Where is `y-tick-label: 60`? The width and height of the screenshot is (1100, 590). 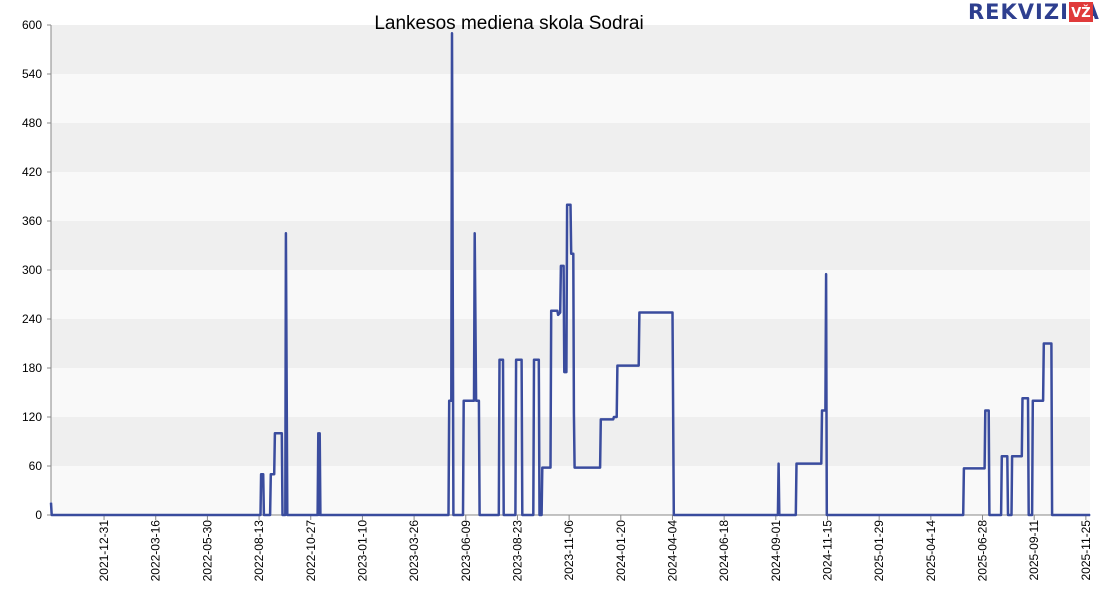
y-tick-label: 60 is located at coordinates (36, 466).